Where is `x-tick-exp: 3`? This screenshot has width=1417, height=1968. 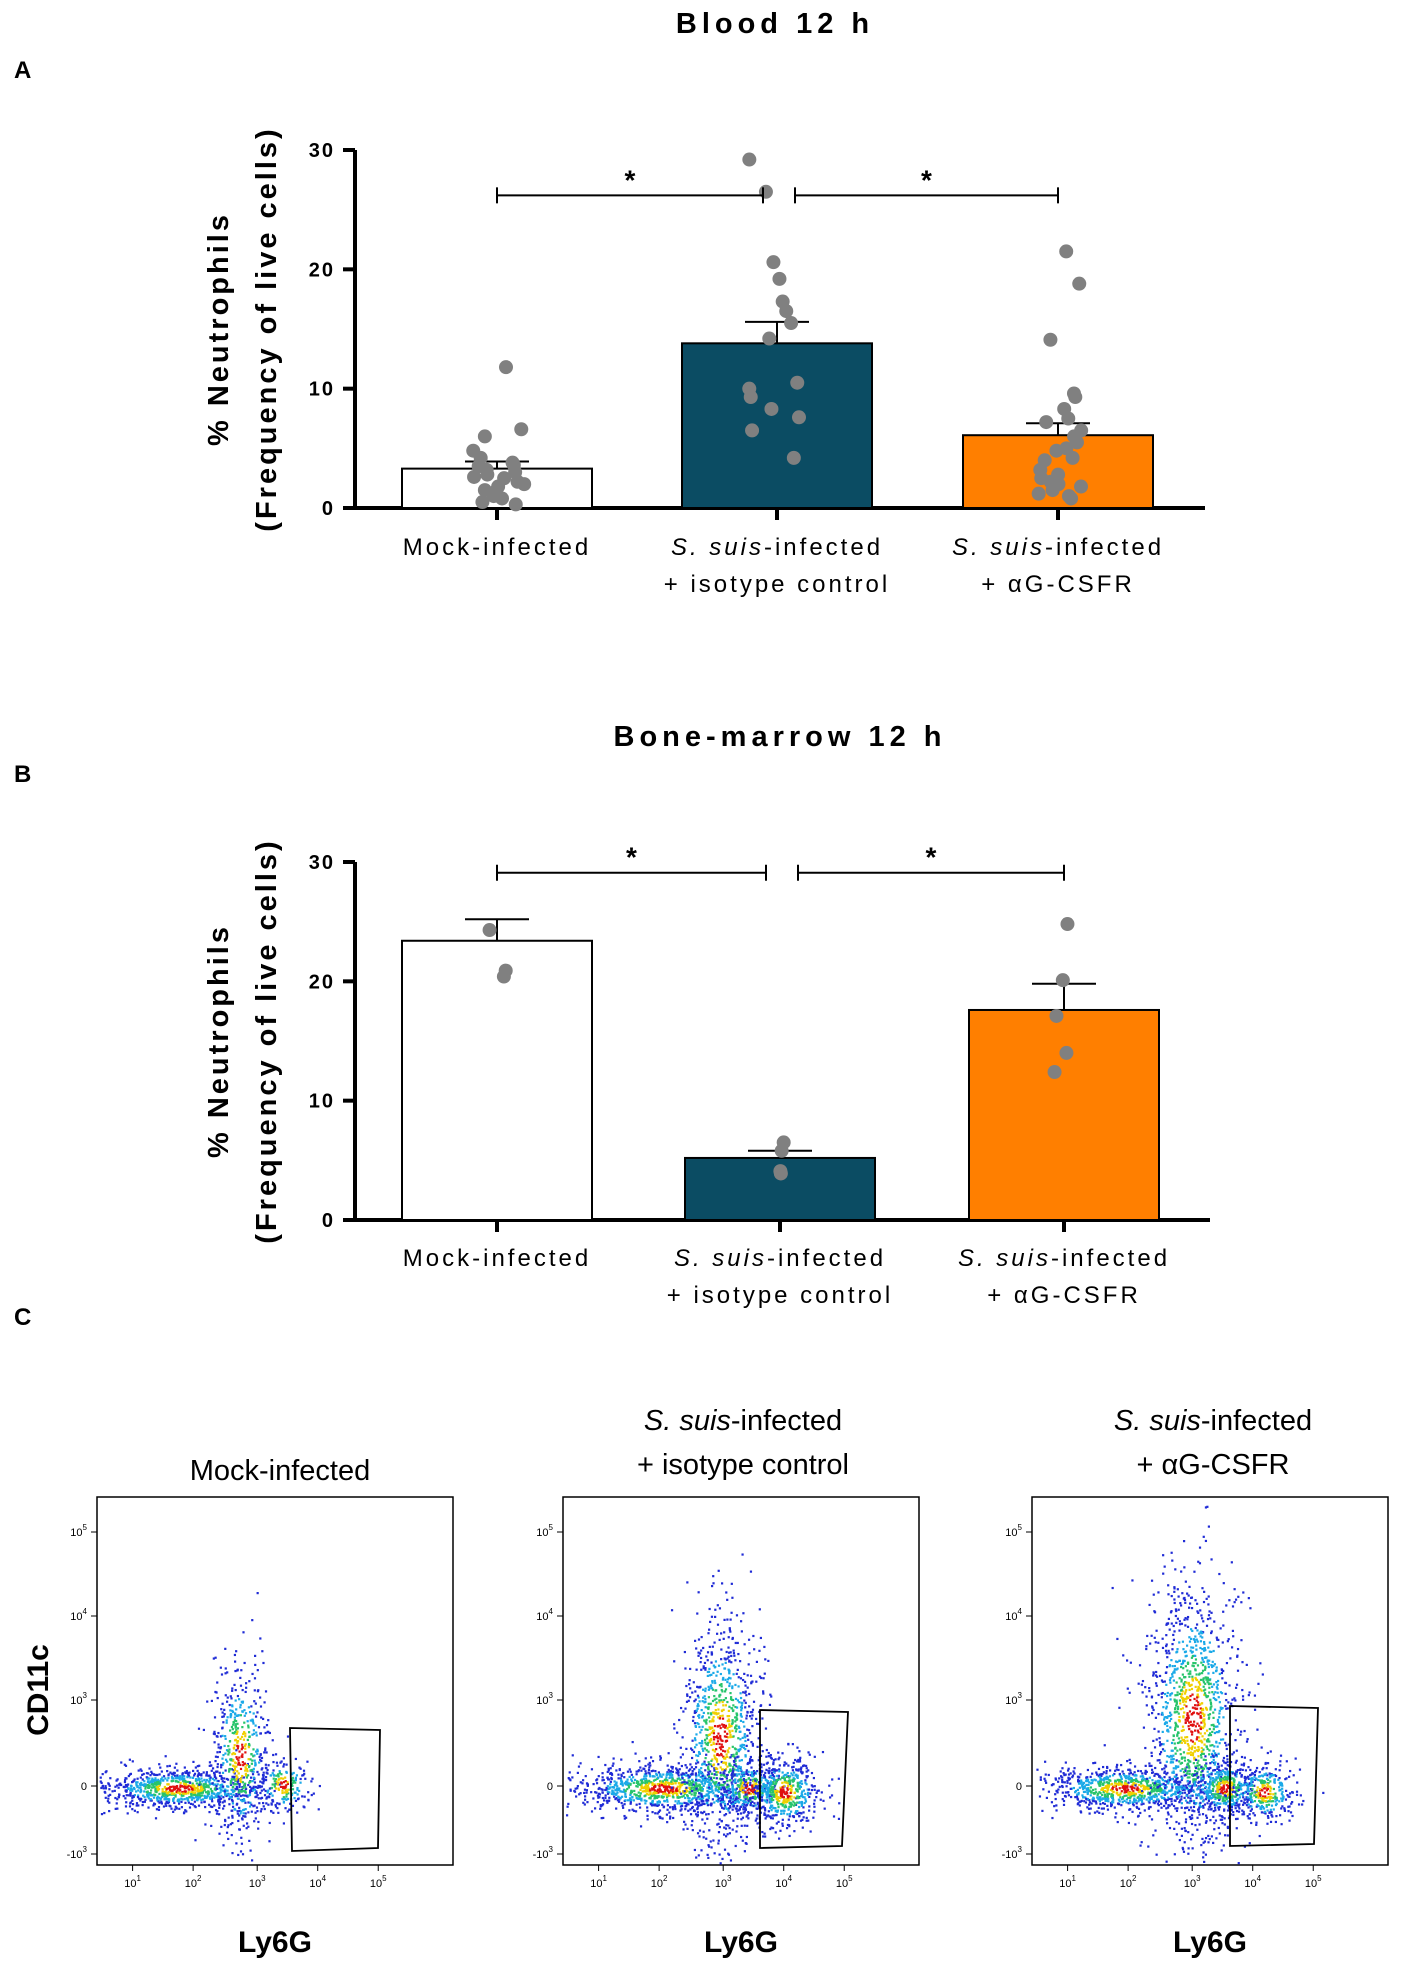 x-tick-exp: 3 is located at coordinates (263, 1878).